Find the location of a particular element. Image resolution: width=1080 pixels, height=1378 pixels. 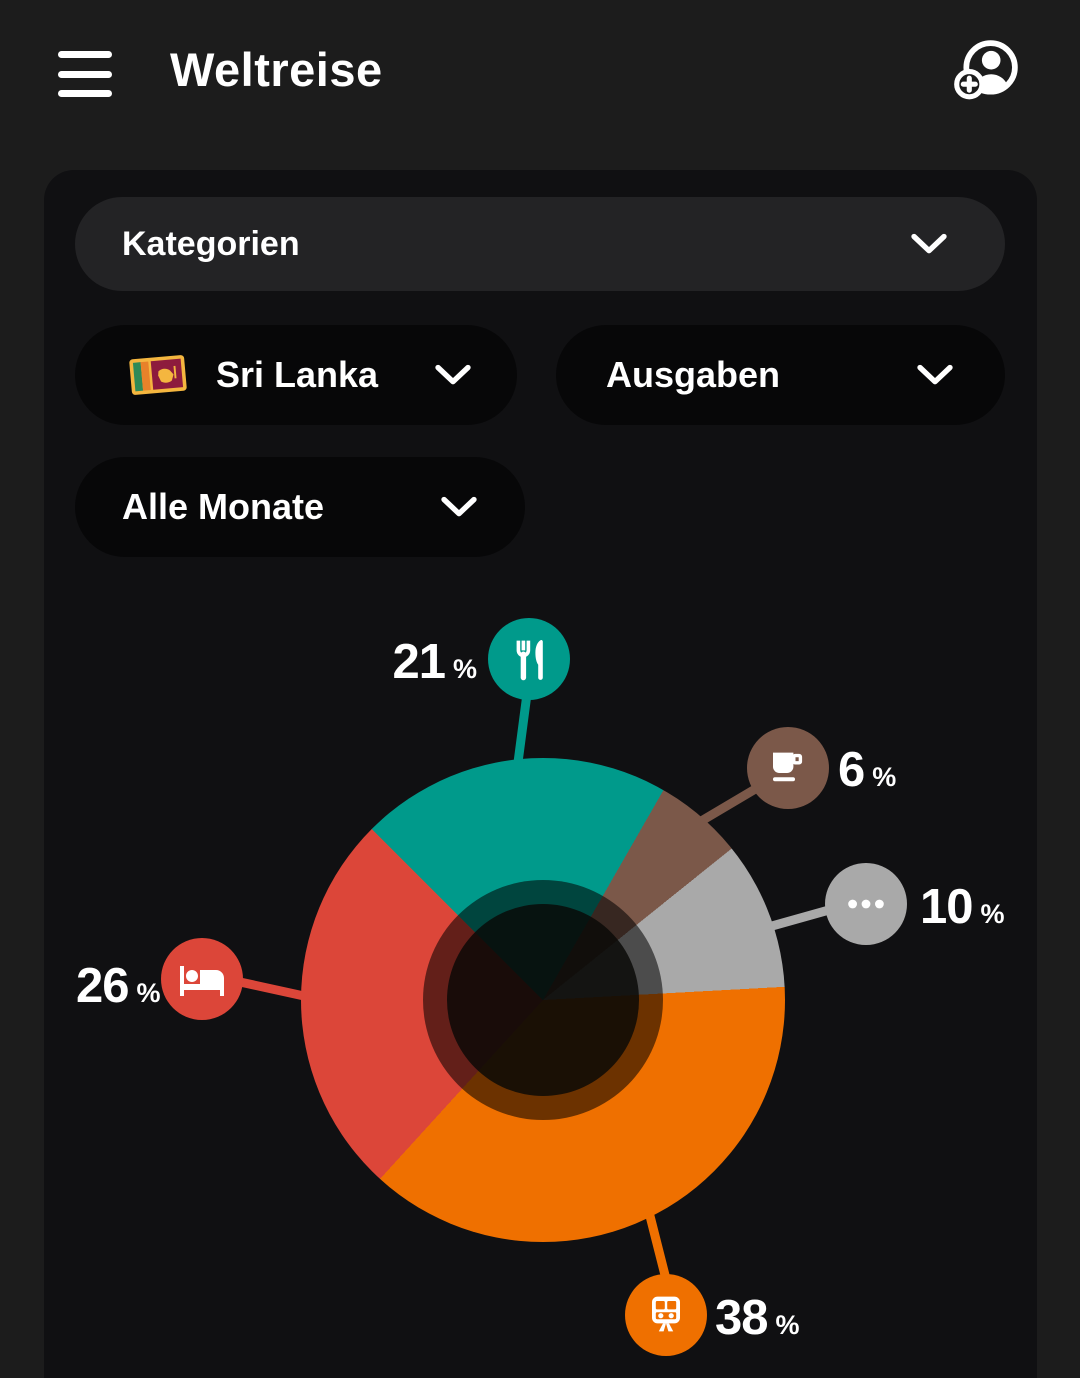

country-dropdown: Sri Lanka is located at coordinates (296, 375).